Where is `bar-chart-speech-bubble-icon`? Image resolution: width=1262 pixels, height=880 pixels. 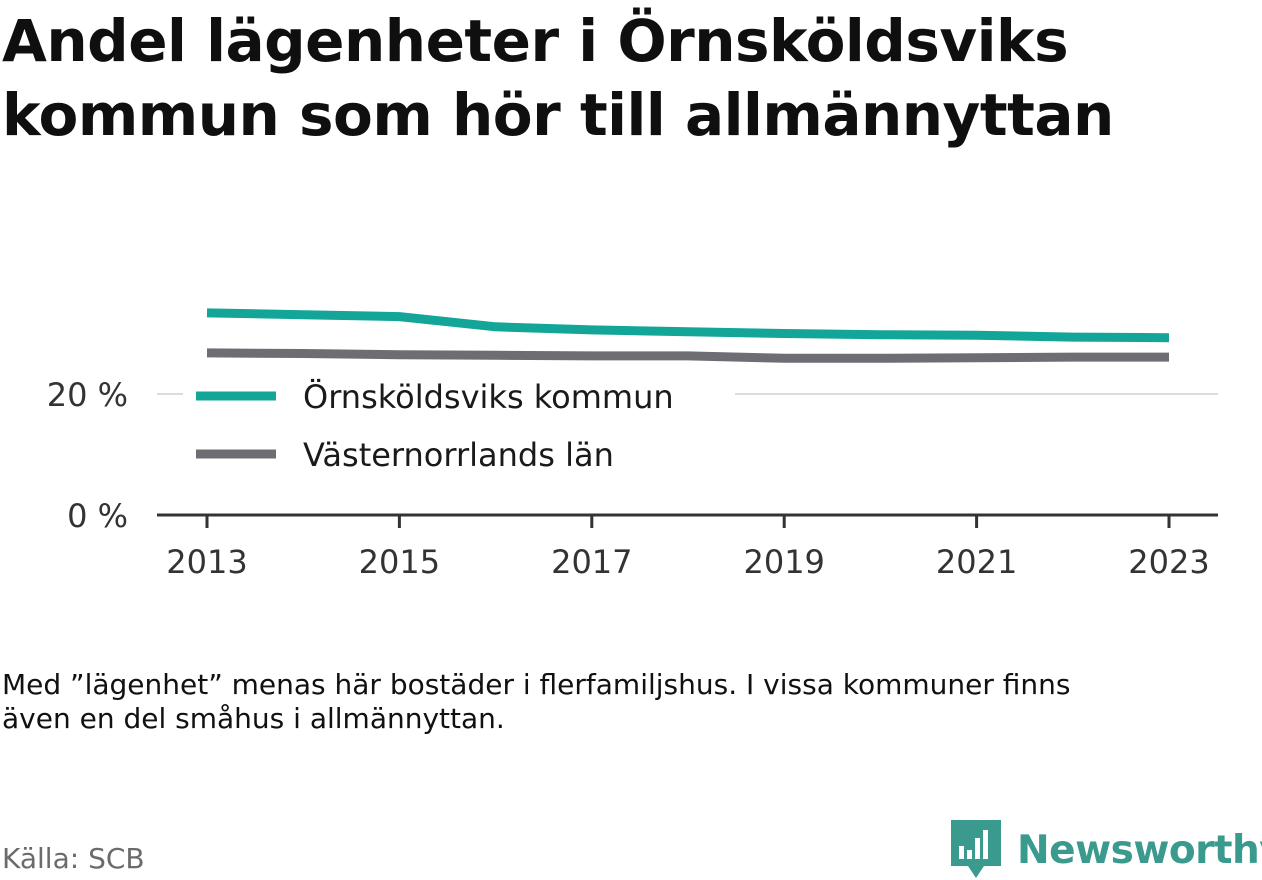
bar-chart-speech-bubble-icon is located at coordinates (976, 849).